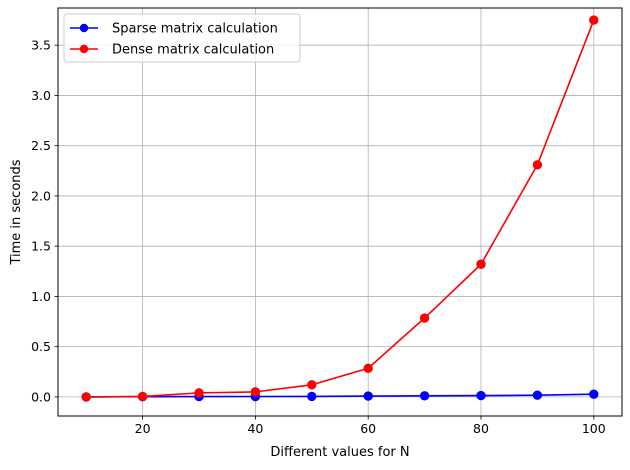 The height and width of the screenshot is (470, 630). I want to click on y-tick-label: 2.0, so click(41, 195).